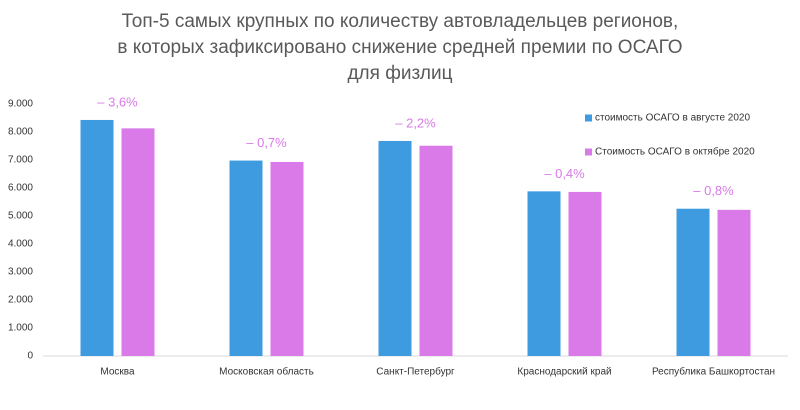 Image resolution: width=800 pixels, height=410 pixels. Describe the element at coordinates (20, 132) in the screenshot. I see `y-tick-label: 8.000` at that location.